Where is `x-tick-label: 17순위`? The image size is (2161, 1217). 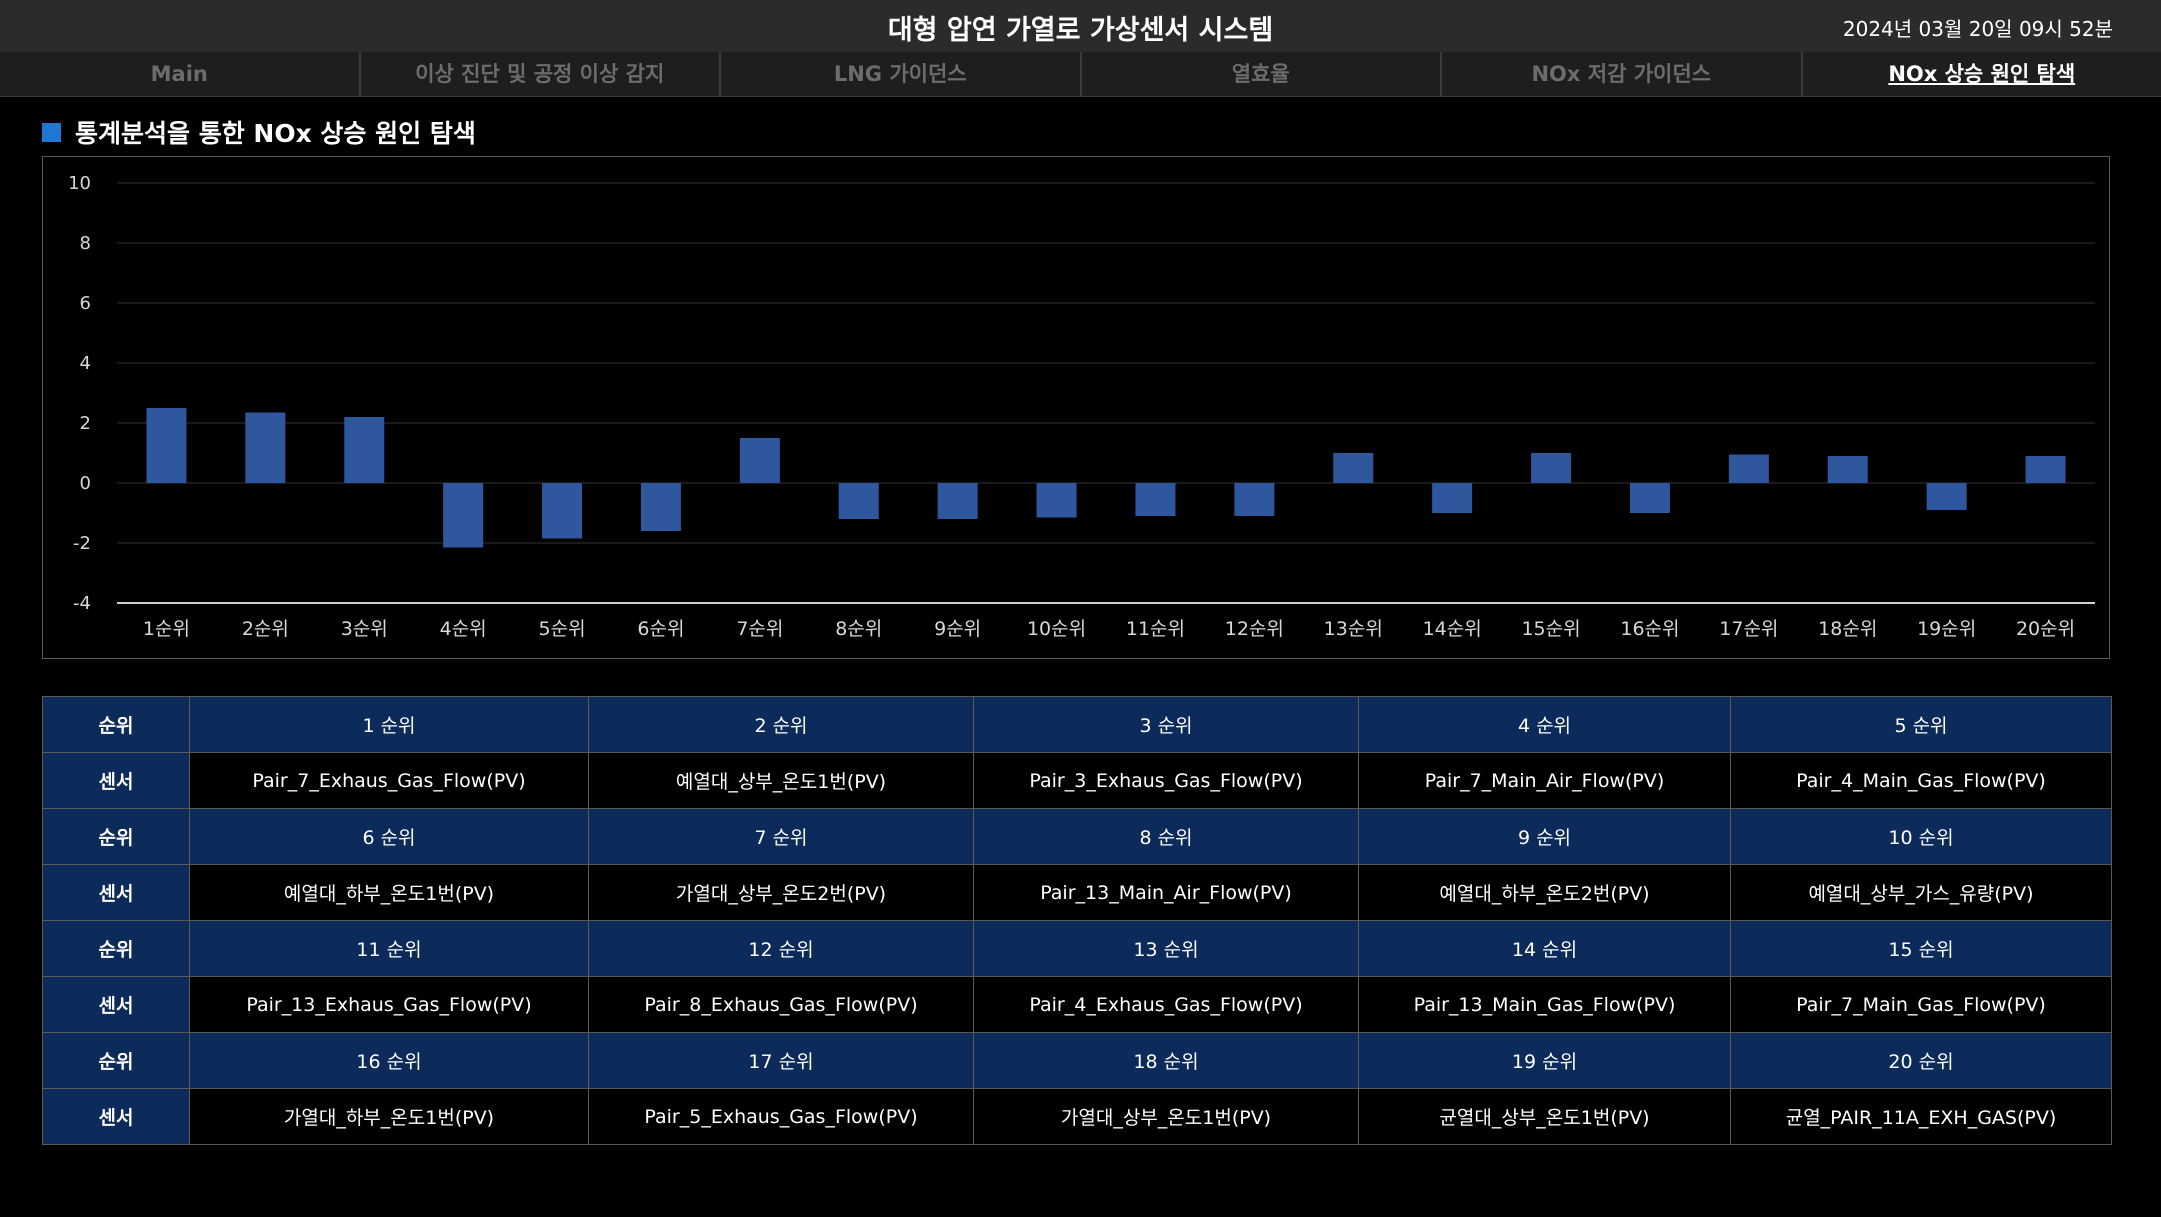 x-tick-label: 17순위 is located at coordinates (1748, 629).